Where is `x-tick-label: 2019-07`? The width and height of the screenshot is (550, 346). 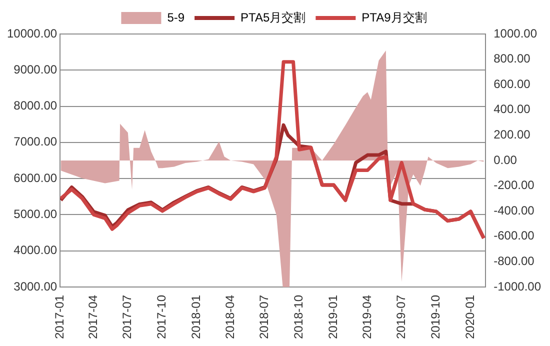
x-tick-label: 2019-07 is located at coordinates (401, 317).